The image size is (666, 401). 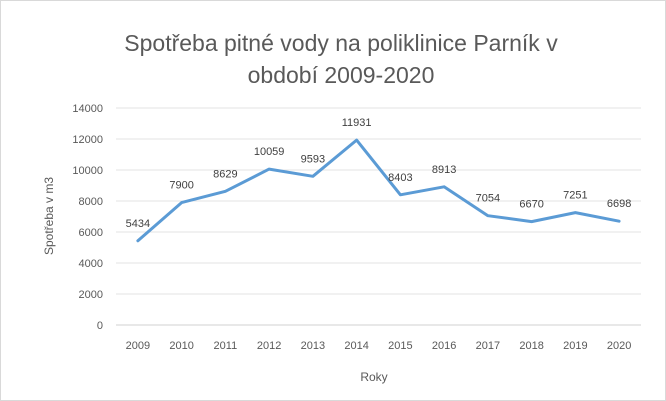 I want to click on y-tick-label: 8000, so click(x=91, y=202).